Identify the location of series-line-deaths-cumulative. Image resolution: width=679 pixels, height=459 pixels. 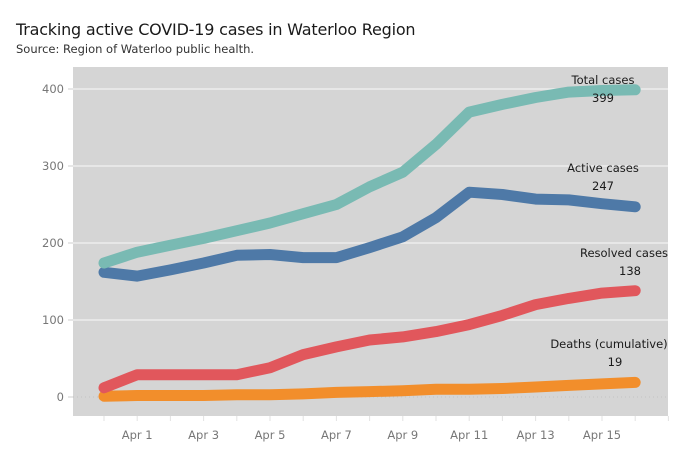
(369, 389).